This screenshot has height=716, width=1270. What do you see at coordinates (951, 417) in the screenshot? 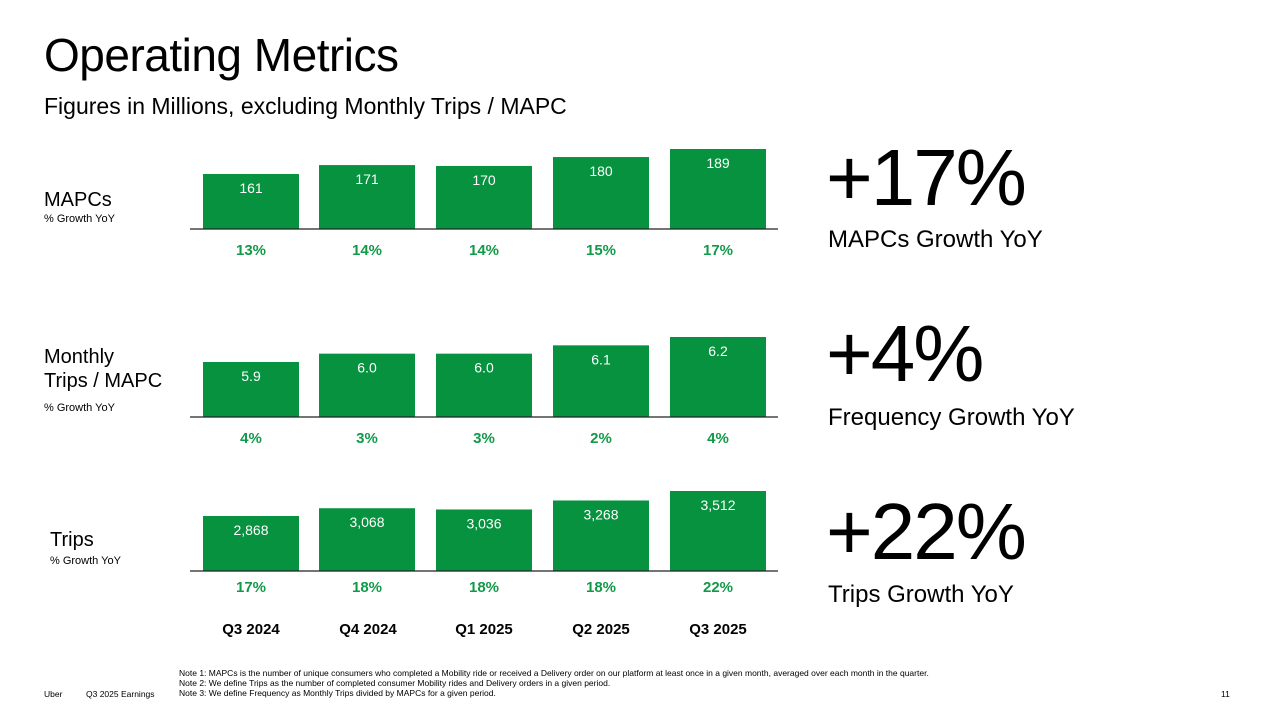
I see `frequency-growth-caption: Frequency Growth YoY` at bounding box center [951, 417].